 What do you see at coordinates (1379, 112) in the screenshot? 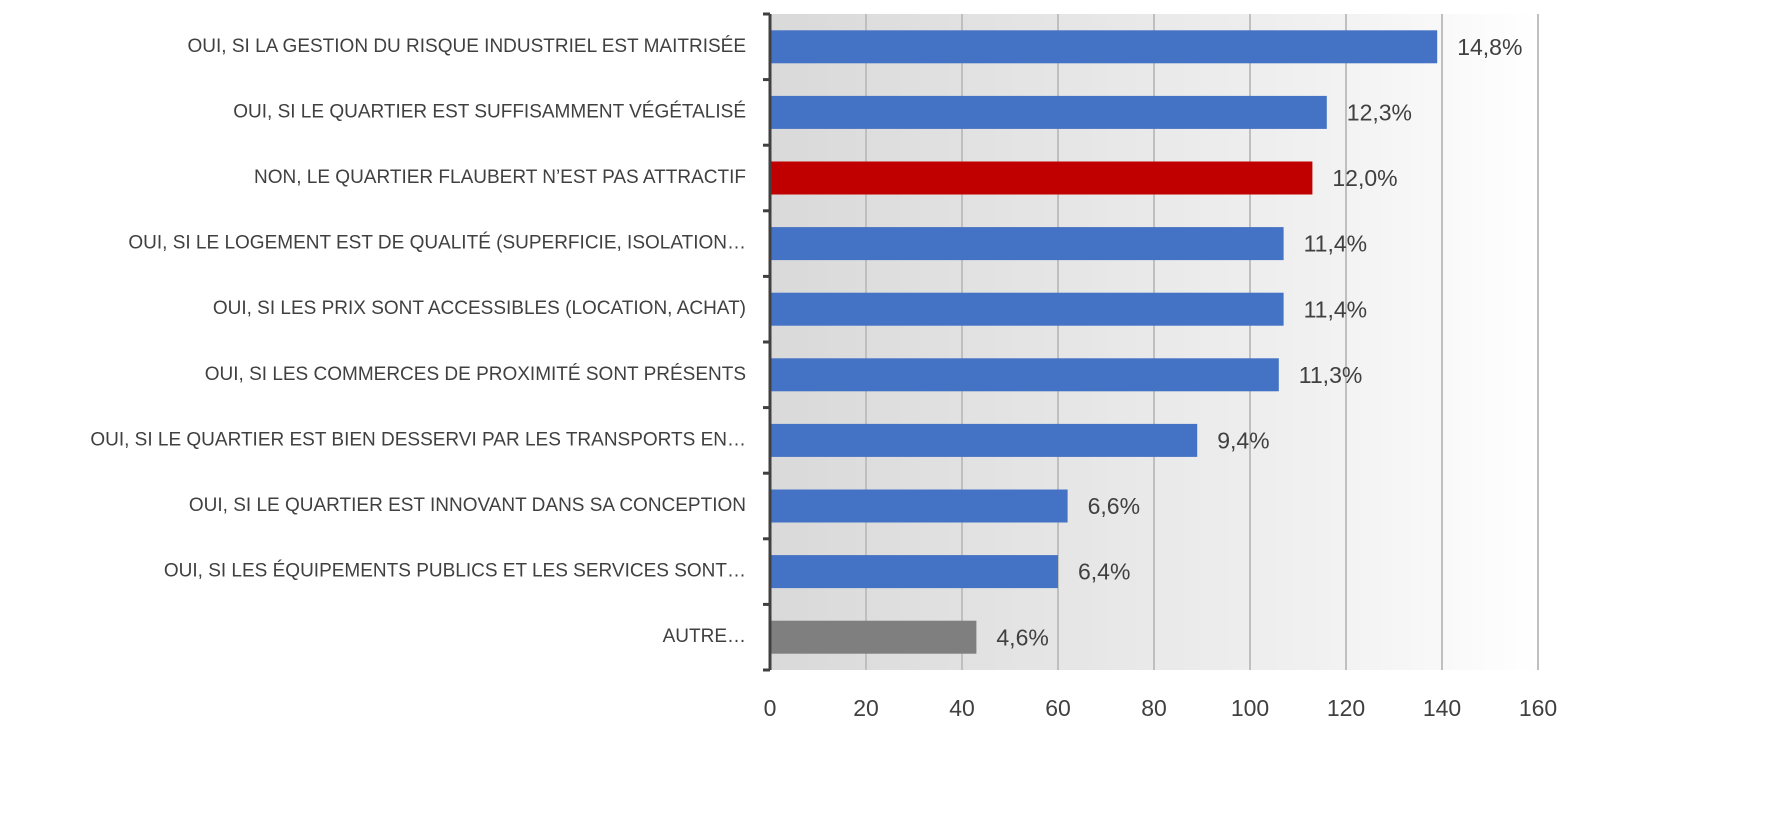
I see `data-label: 12,3%` at bounding box center [1379, 112].